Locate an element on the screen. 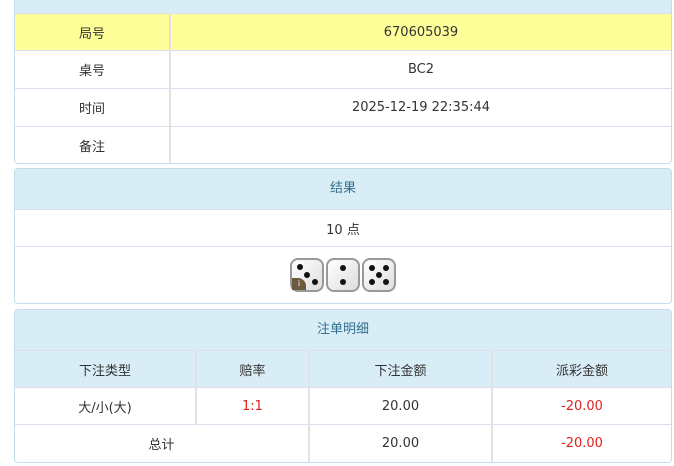  row-round-id: 局号 670605039 is located at coordinates (343, 32).